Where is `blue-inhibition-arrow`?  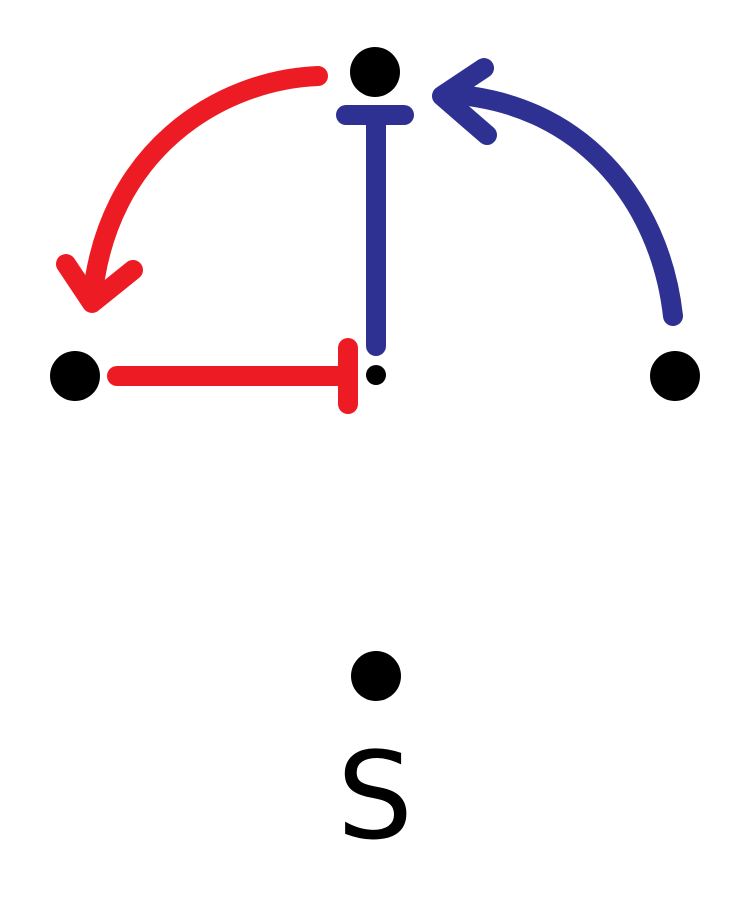
blue-inhibition-arrow is located at coordinates (375, 230).